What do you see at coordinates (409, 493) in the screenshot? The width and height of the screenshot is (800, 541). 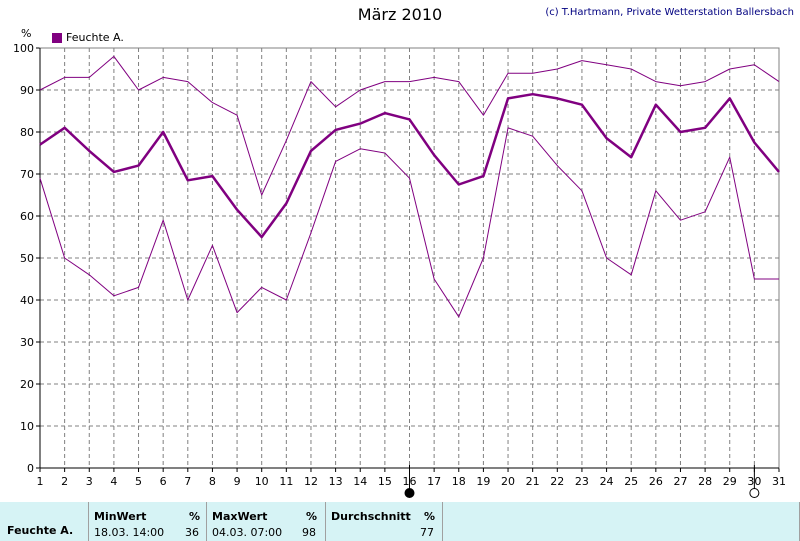 I see `full-moon-icon` at bounding box center [409, 493].